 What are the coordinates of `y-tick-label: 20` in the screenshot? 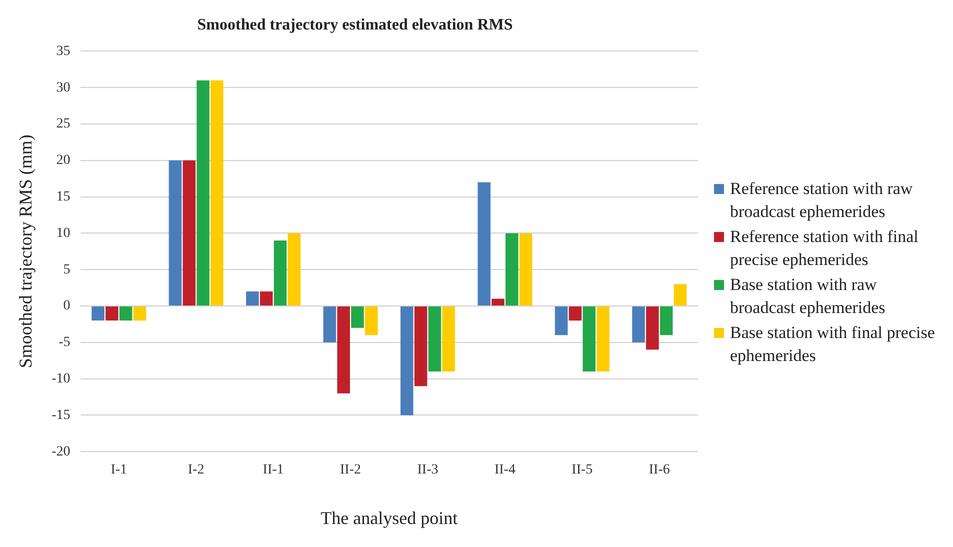 It's located at (63, 160).